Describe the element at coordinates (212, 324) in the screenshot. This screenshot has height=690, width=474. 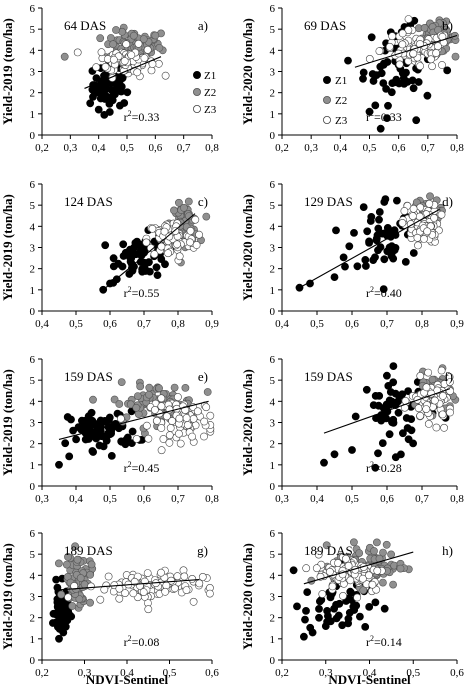
I see `x-tick-label: 0,9` at that location.